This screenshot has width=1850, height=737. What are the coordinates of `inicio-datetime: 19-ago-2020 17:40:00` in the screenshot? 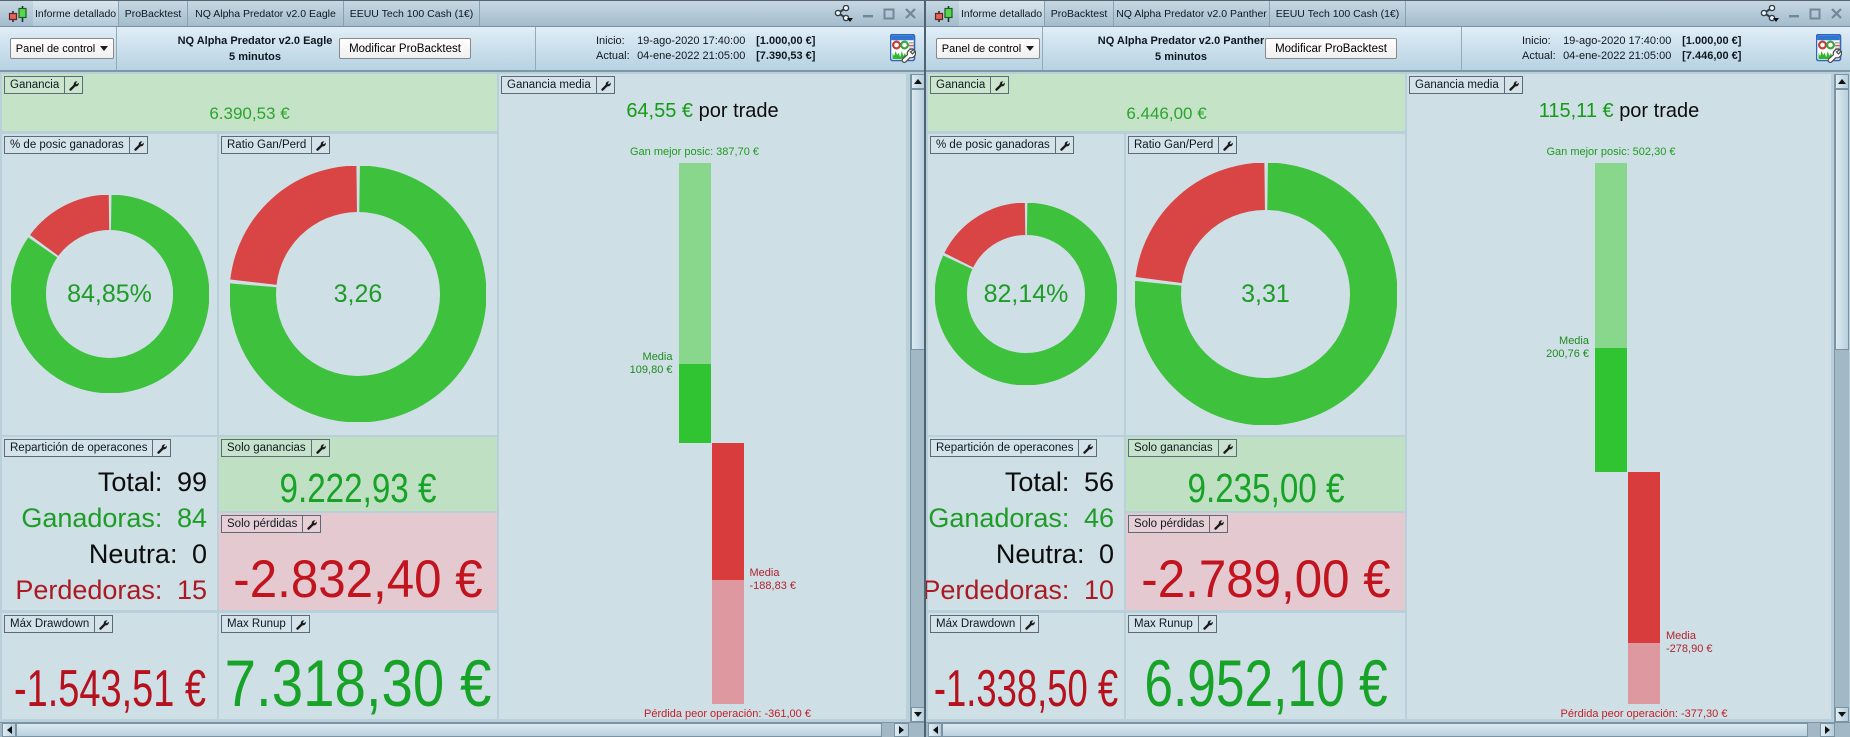 It's located at (691, 41).